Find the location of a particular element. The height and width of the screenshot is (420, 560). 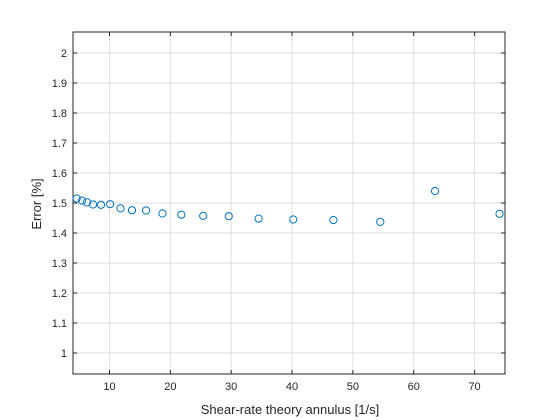

y-tick-label: 1.8 is located at coordinates (59, 114).